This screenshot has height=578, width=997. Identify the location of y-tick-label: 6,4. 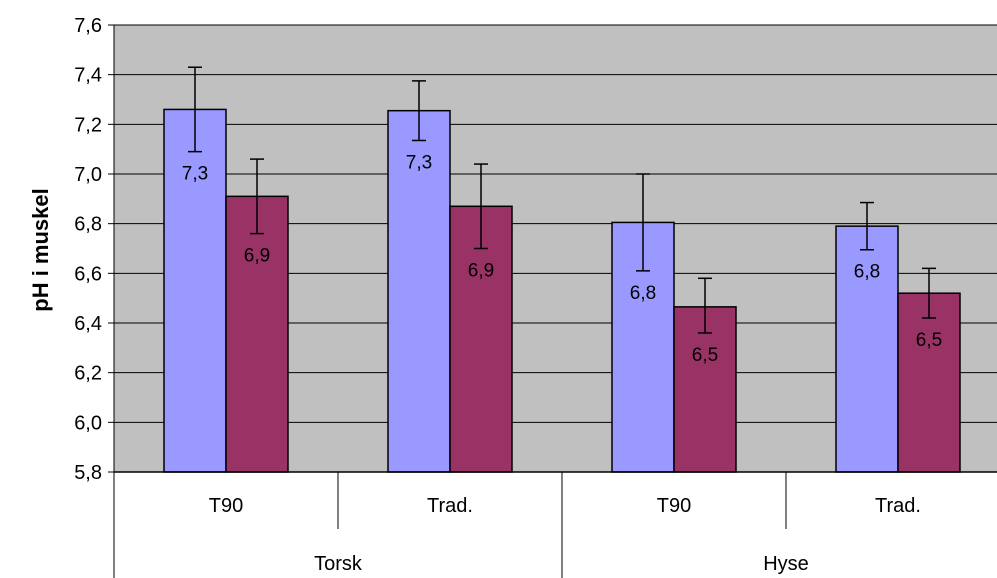
(88, 324).